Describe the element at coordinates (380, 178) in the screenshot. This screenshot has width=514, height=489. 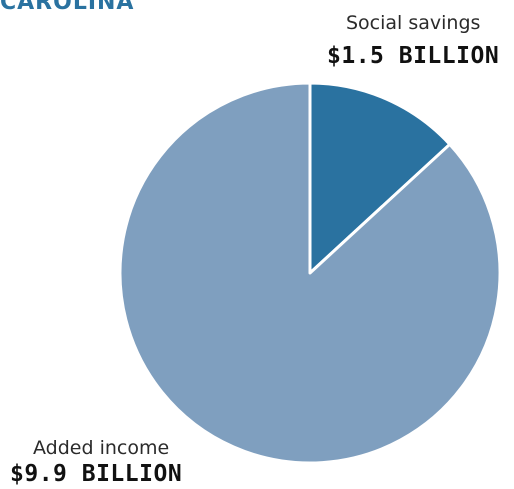
I see `pie-slice-social-savings` at that location.